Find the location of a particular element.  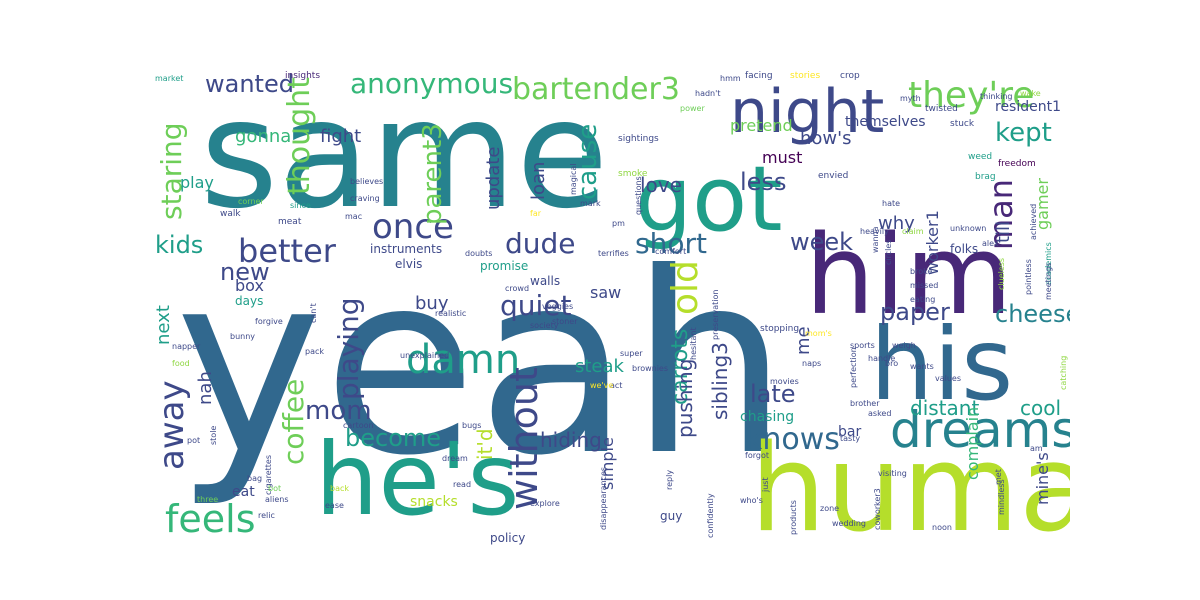

word: late is located at coordinates (773, 394).